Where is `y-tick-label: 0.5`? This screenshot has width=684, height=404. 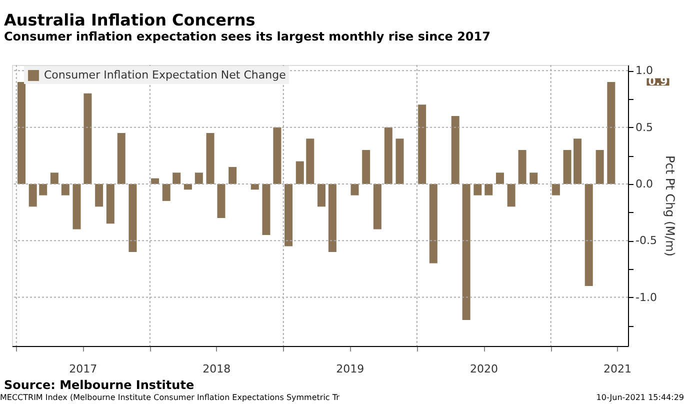
y-tick-label: 0.5 is located at coordinates (644, 127).